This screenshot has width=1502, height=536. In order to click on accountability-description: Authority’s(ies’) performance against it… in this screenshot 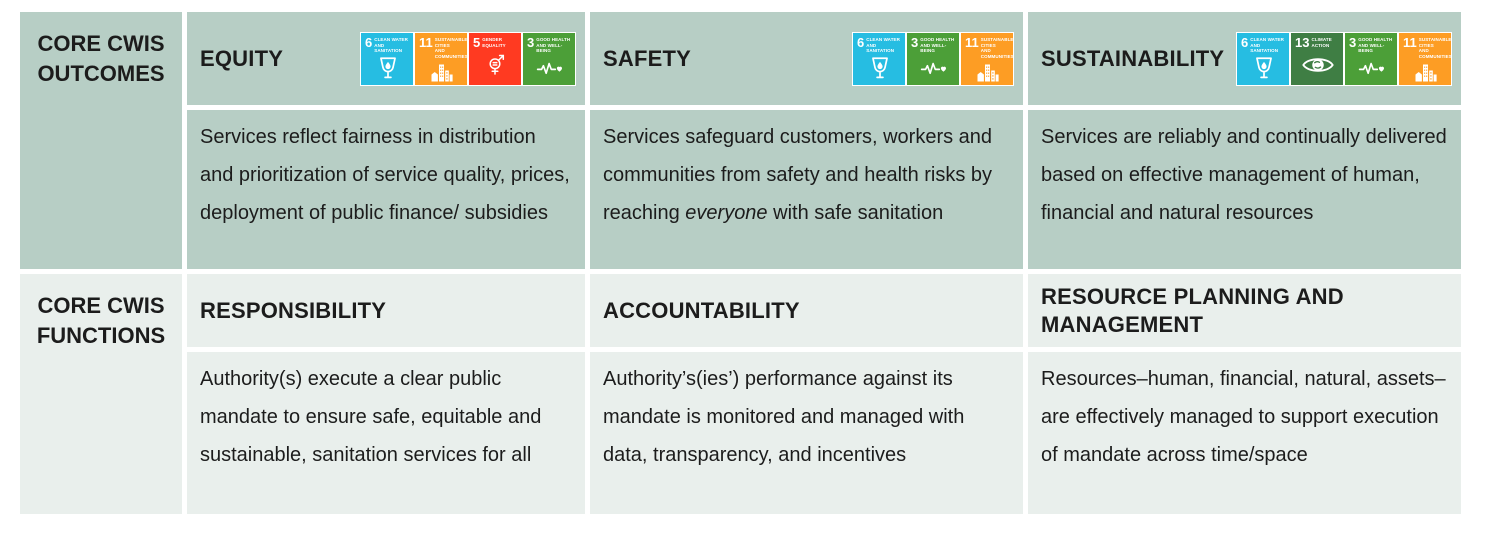, I will do `click(806, 433)`.